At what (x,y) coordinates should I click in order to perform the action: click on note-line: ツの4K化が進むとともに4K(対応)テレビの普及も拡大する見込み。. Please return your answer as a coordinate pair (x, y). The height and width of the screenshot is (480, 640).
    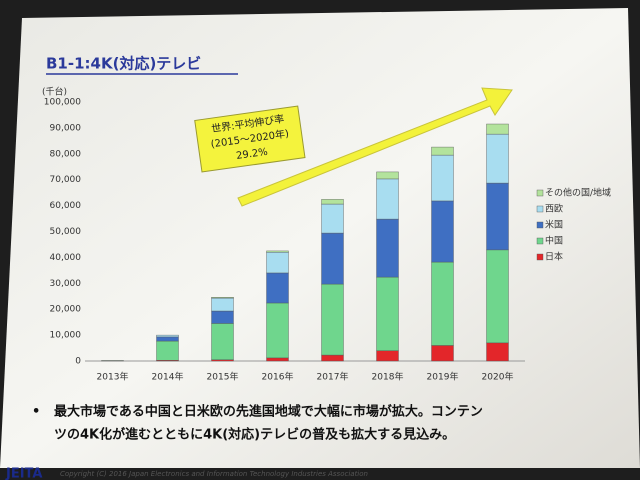
    Looking at the image, I should click on (254, 435).